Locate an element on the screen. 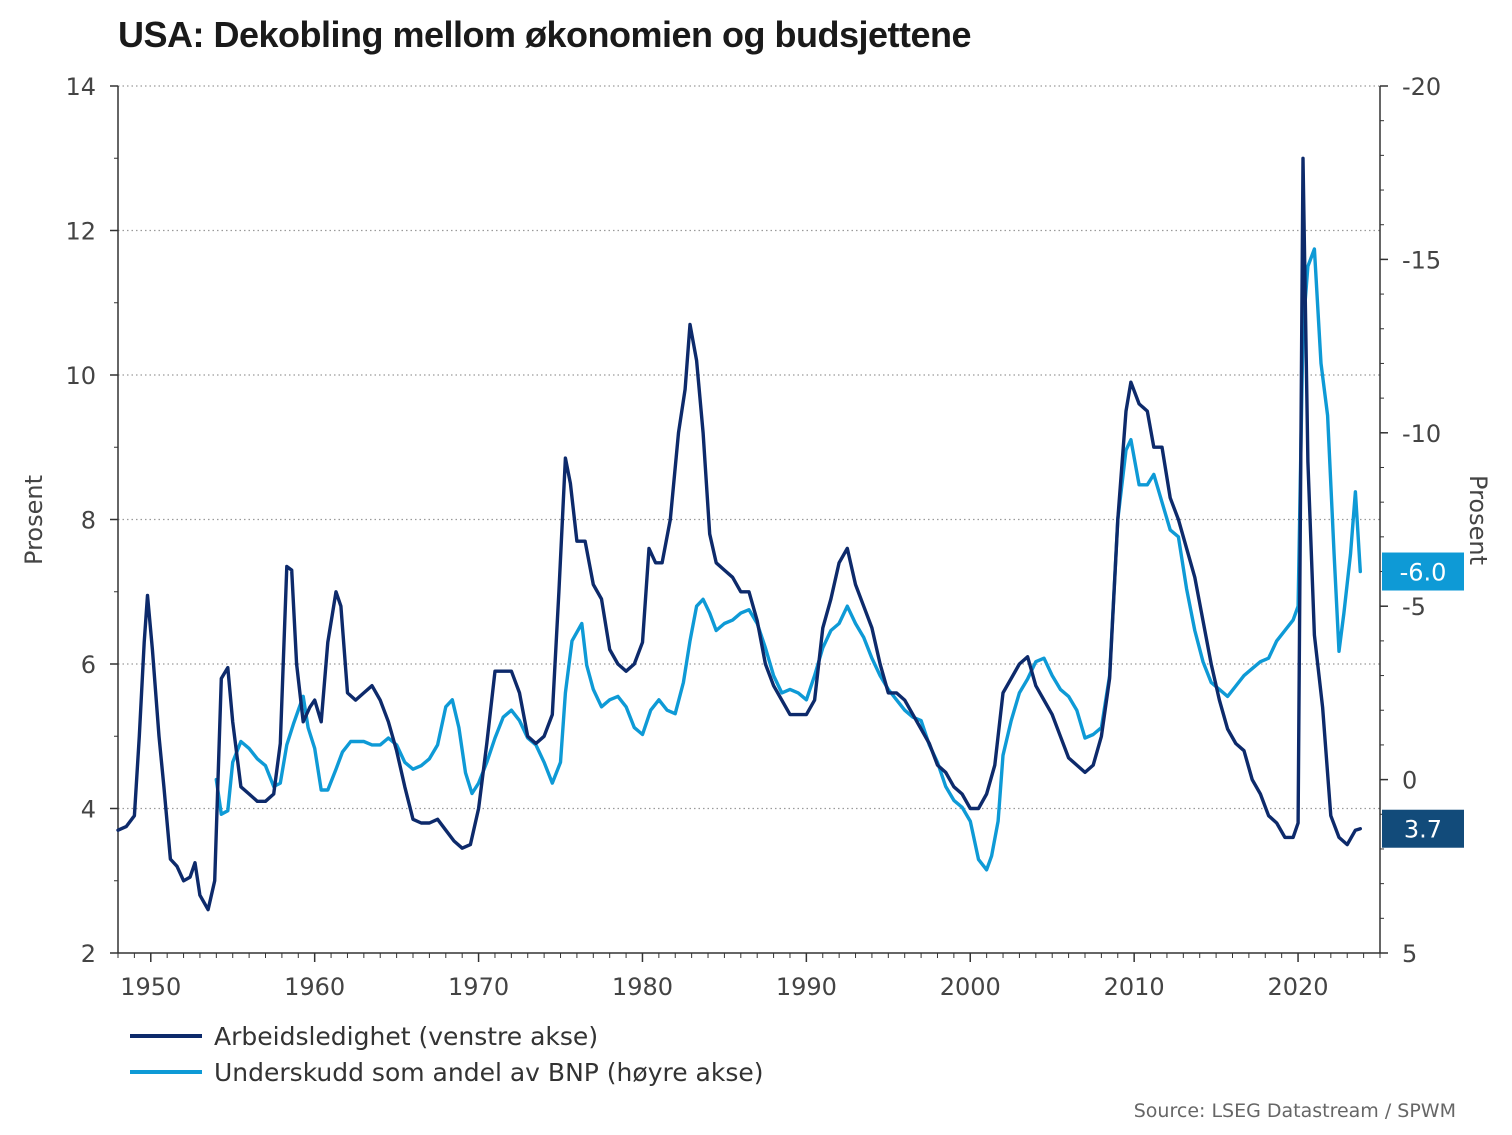 The height and width of the screenshot is (1135, 1512). y-left-tick-label: 6 is located at coordinates (88, 665).